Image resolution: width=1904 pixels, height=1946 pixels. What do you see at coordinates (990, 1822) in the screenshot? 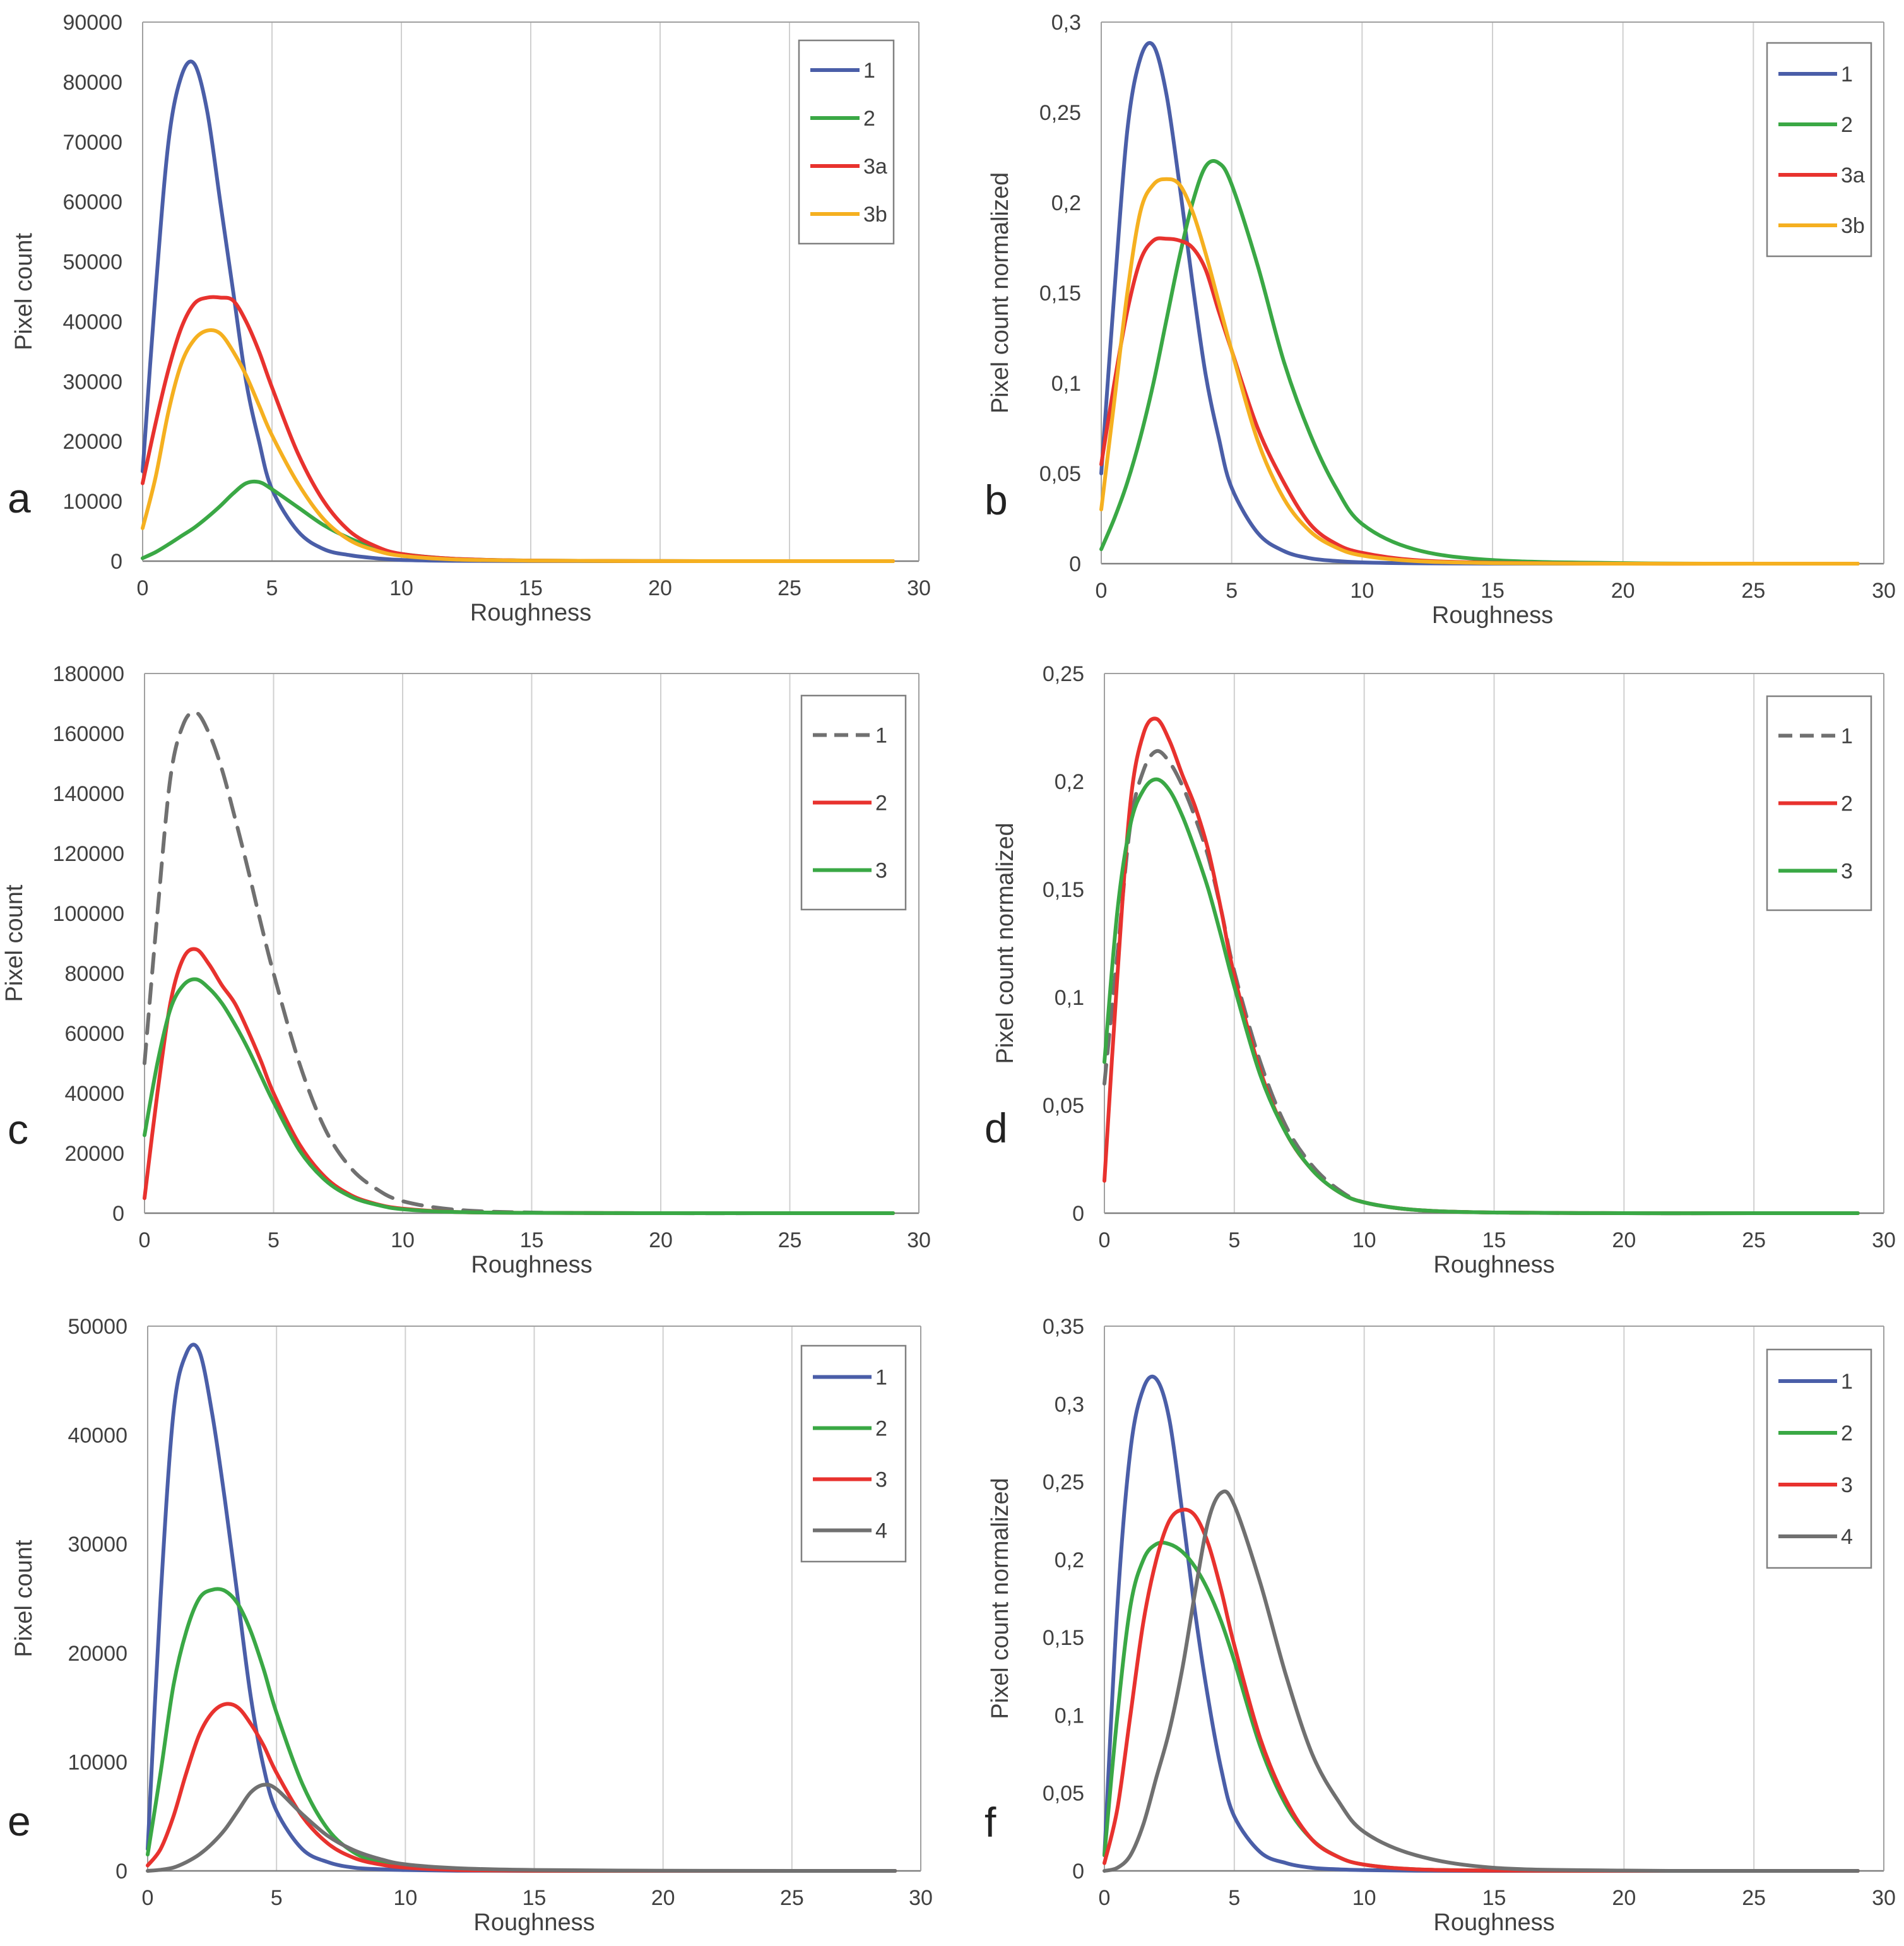
I see `panel-letter: f` at bounding box center [990, 1822].